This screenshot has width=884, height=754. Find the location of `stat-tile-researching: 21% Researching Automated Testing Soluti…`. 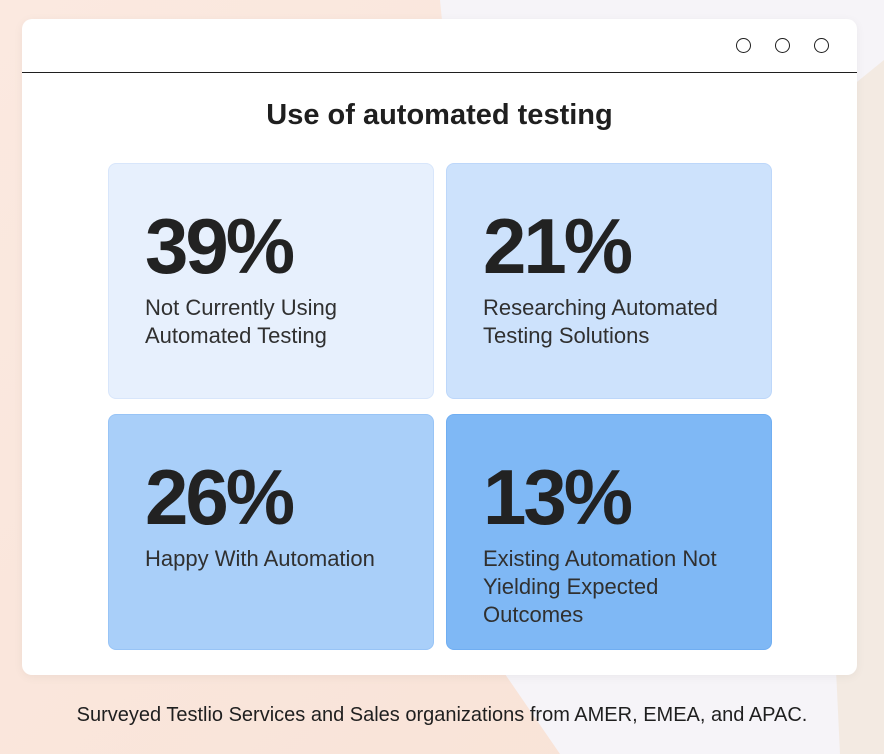

stat-tile-researching: 21% Researching Automated Testing Soluti… is located at coordinates (609, 281).